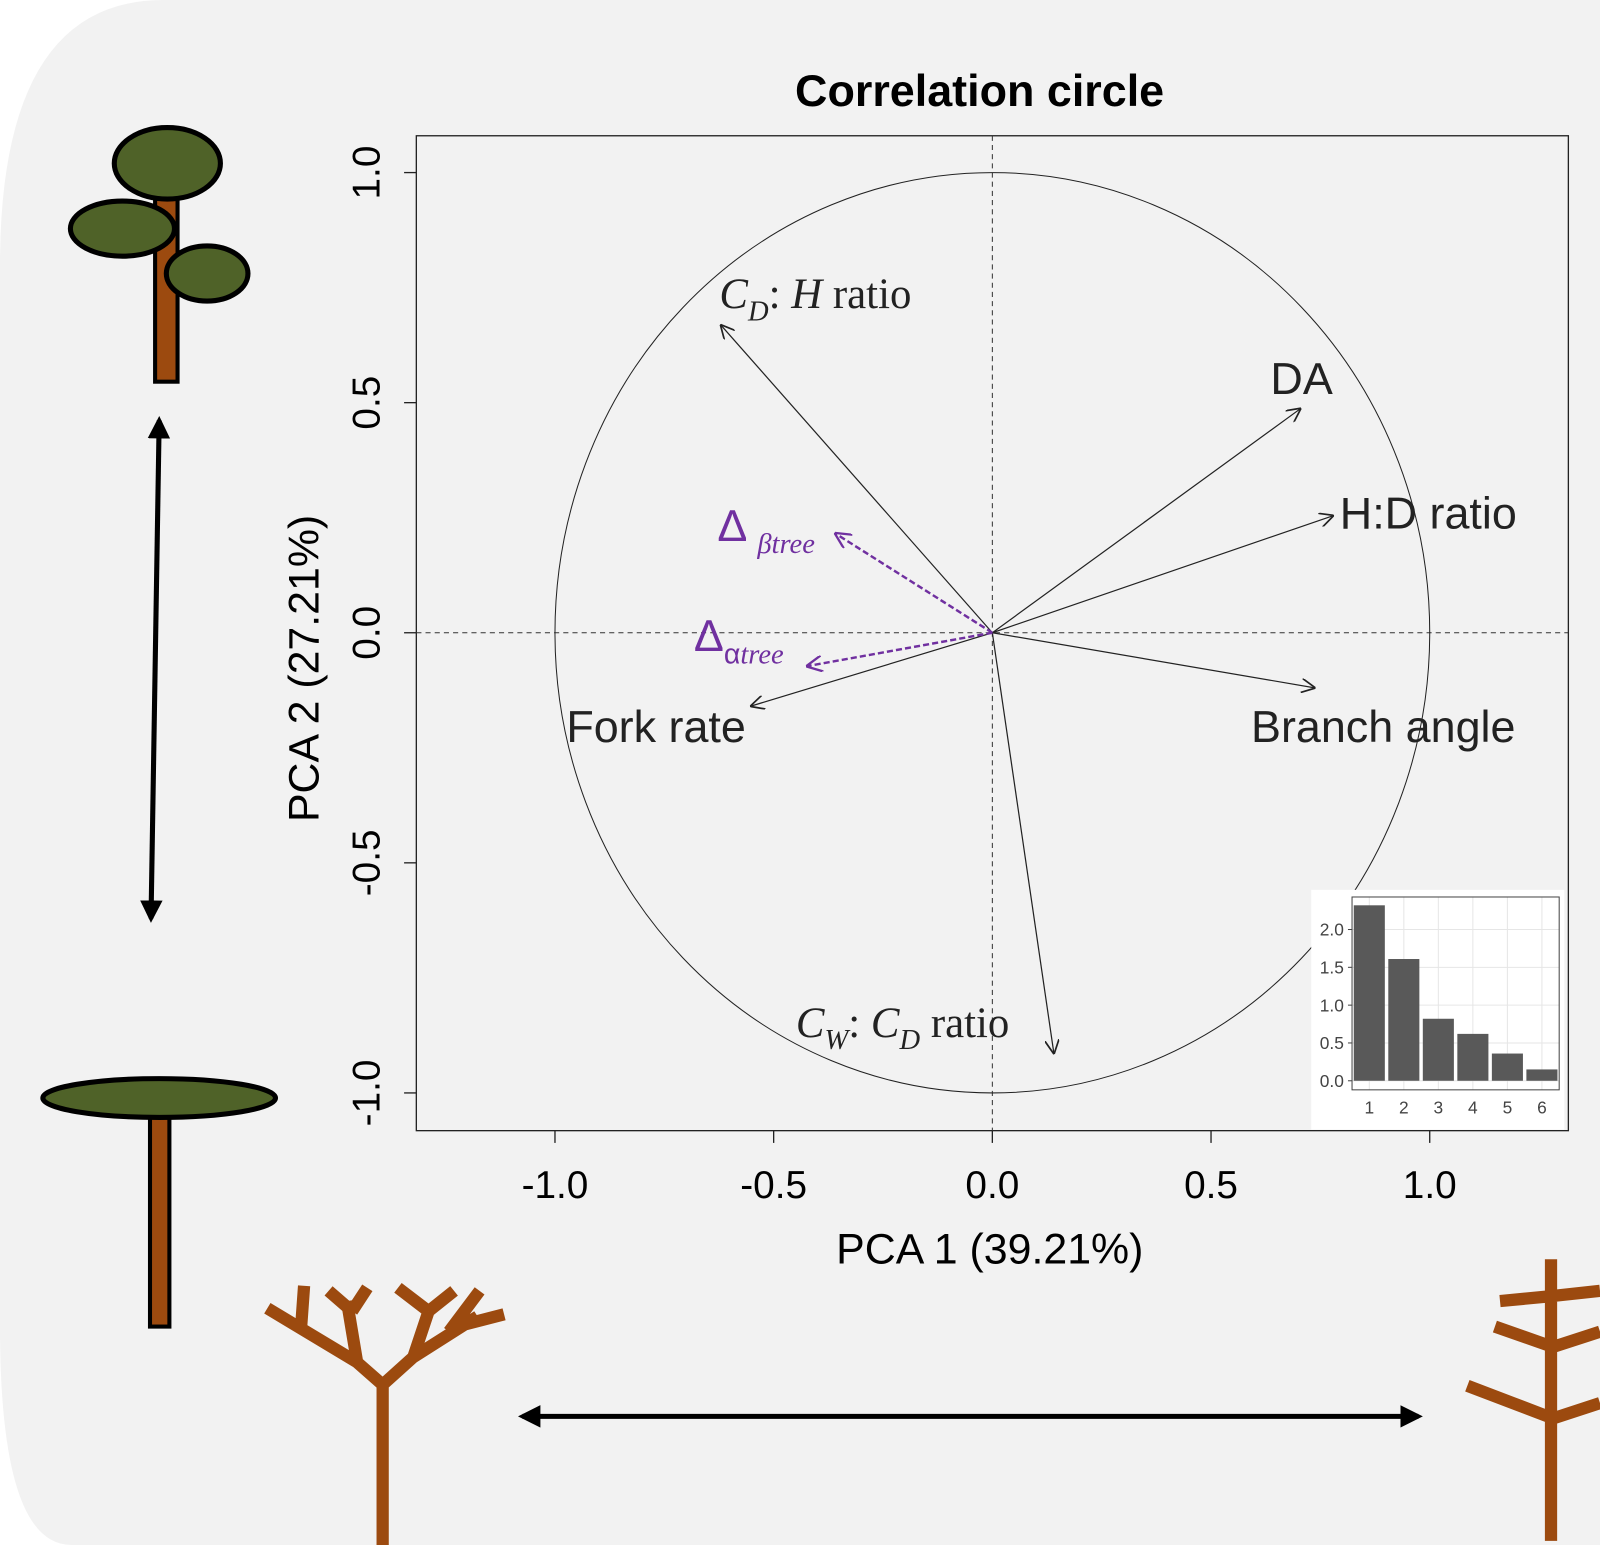 The image size is (1600, 1545). What do you see at coordinates (304, 668) in the screenshot?
I see `y-axis-label: PCA 2 (27.21%)` at bounding box center [304, 668].